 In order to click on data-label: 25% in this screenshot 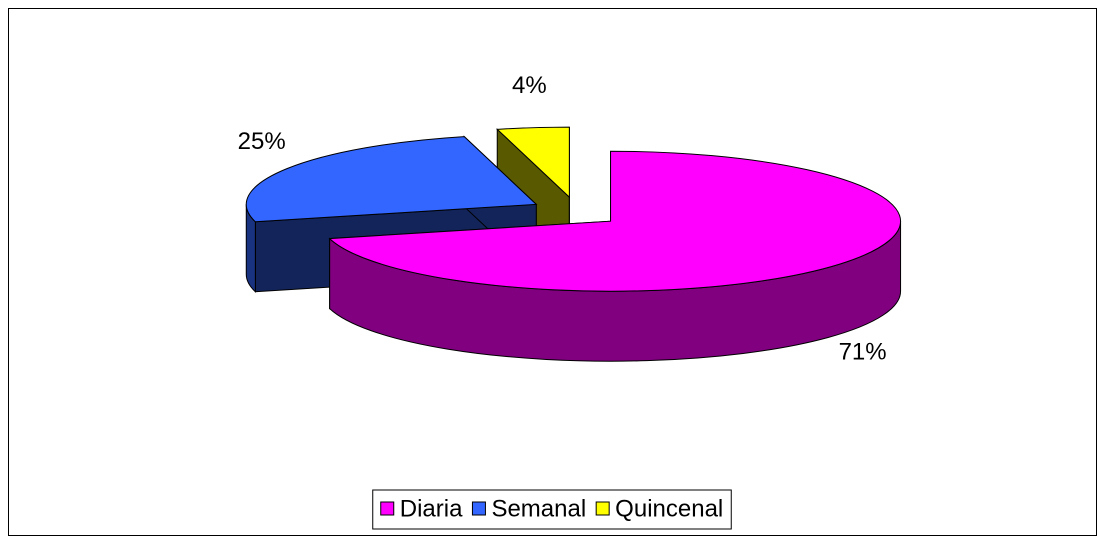, I will do `click(262, 141)`.